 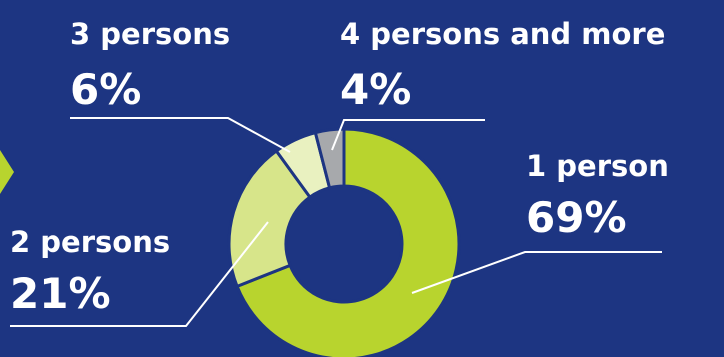 I want to click on value-1-person: 69%, so click(x=576, y=217).